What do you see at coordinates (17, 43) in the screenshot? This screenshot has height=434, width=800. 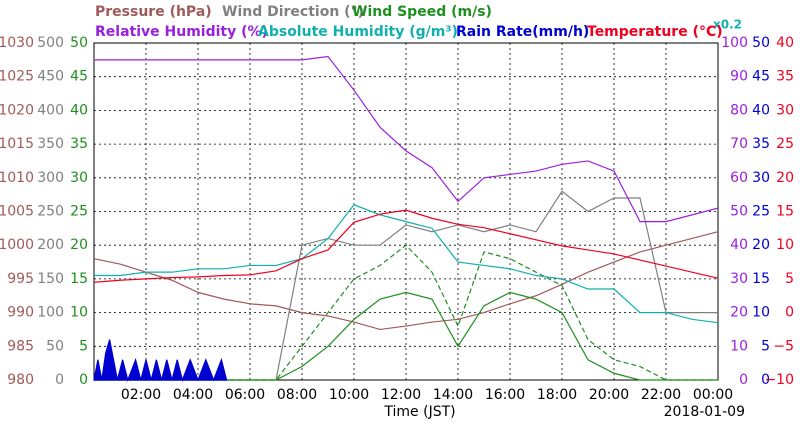 I see `y-tick-label: 1030` at bounding box center [17, 43].